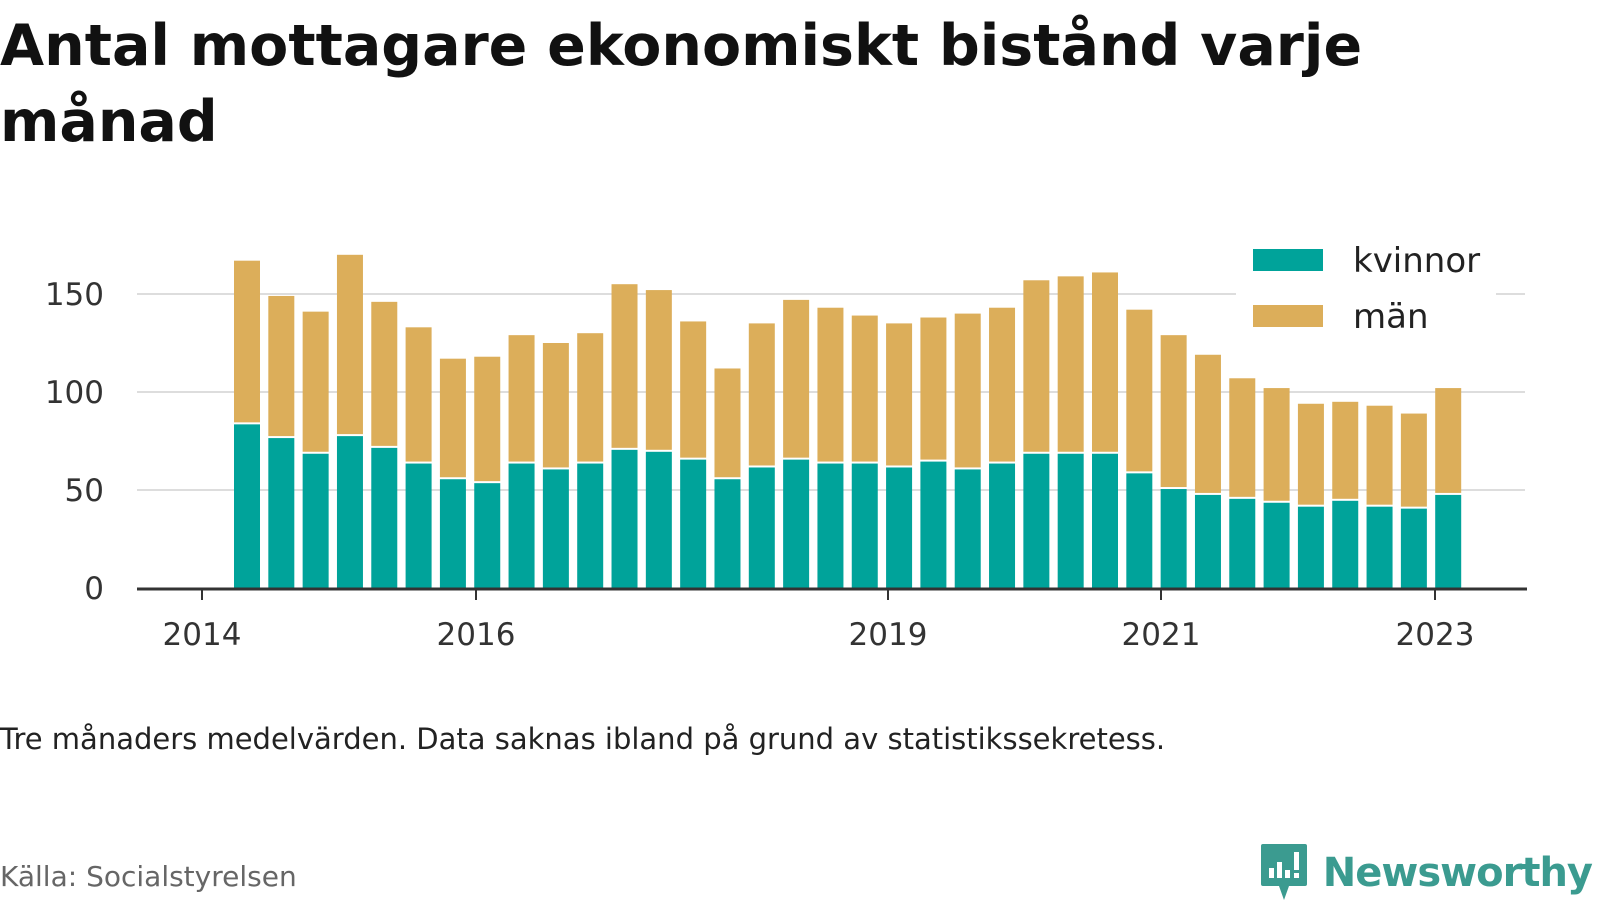 The image size is (1600, 904). Describe the element at coordinates (74, 295) in the screenshot. I see `y-tick-label: 150` at that location.